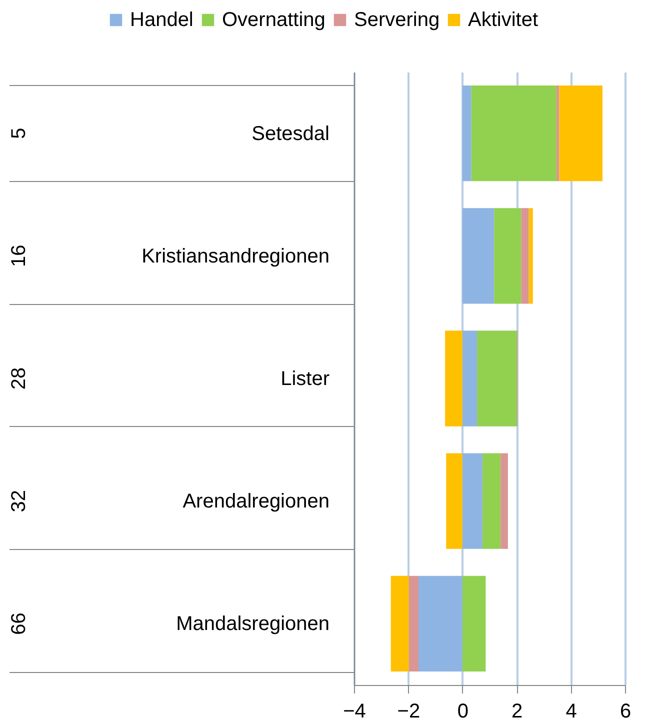  I want to click on y-tick-label: Mandalsregionen, so click(253, 624).